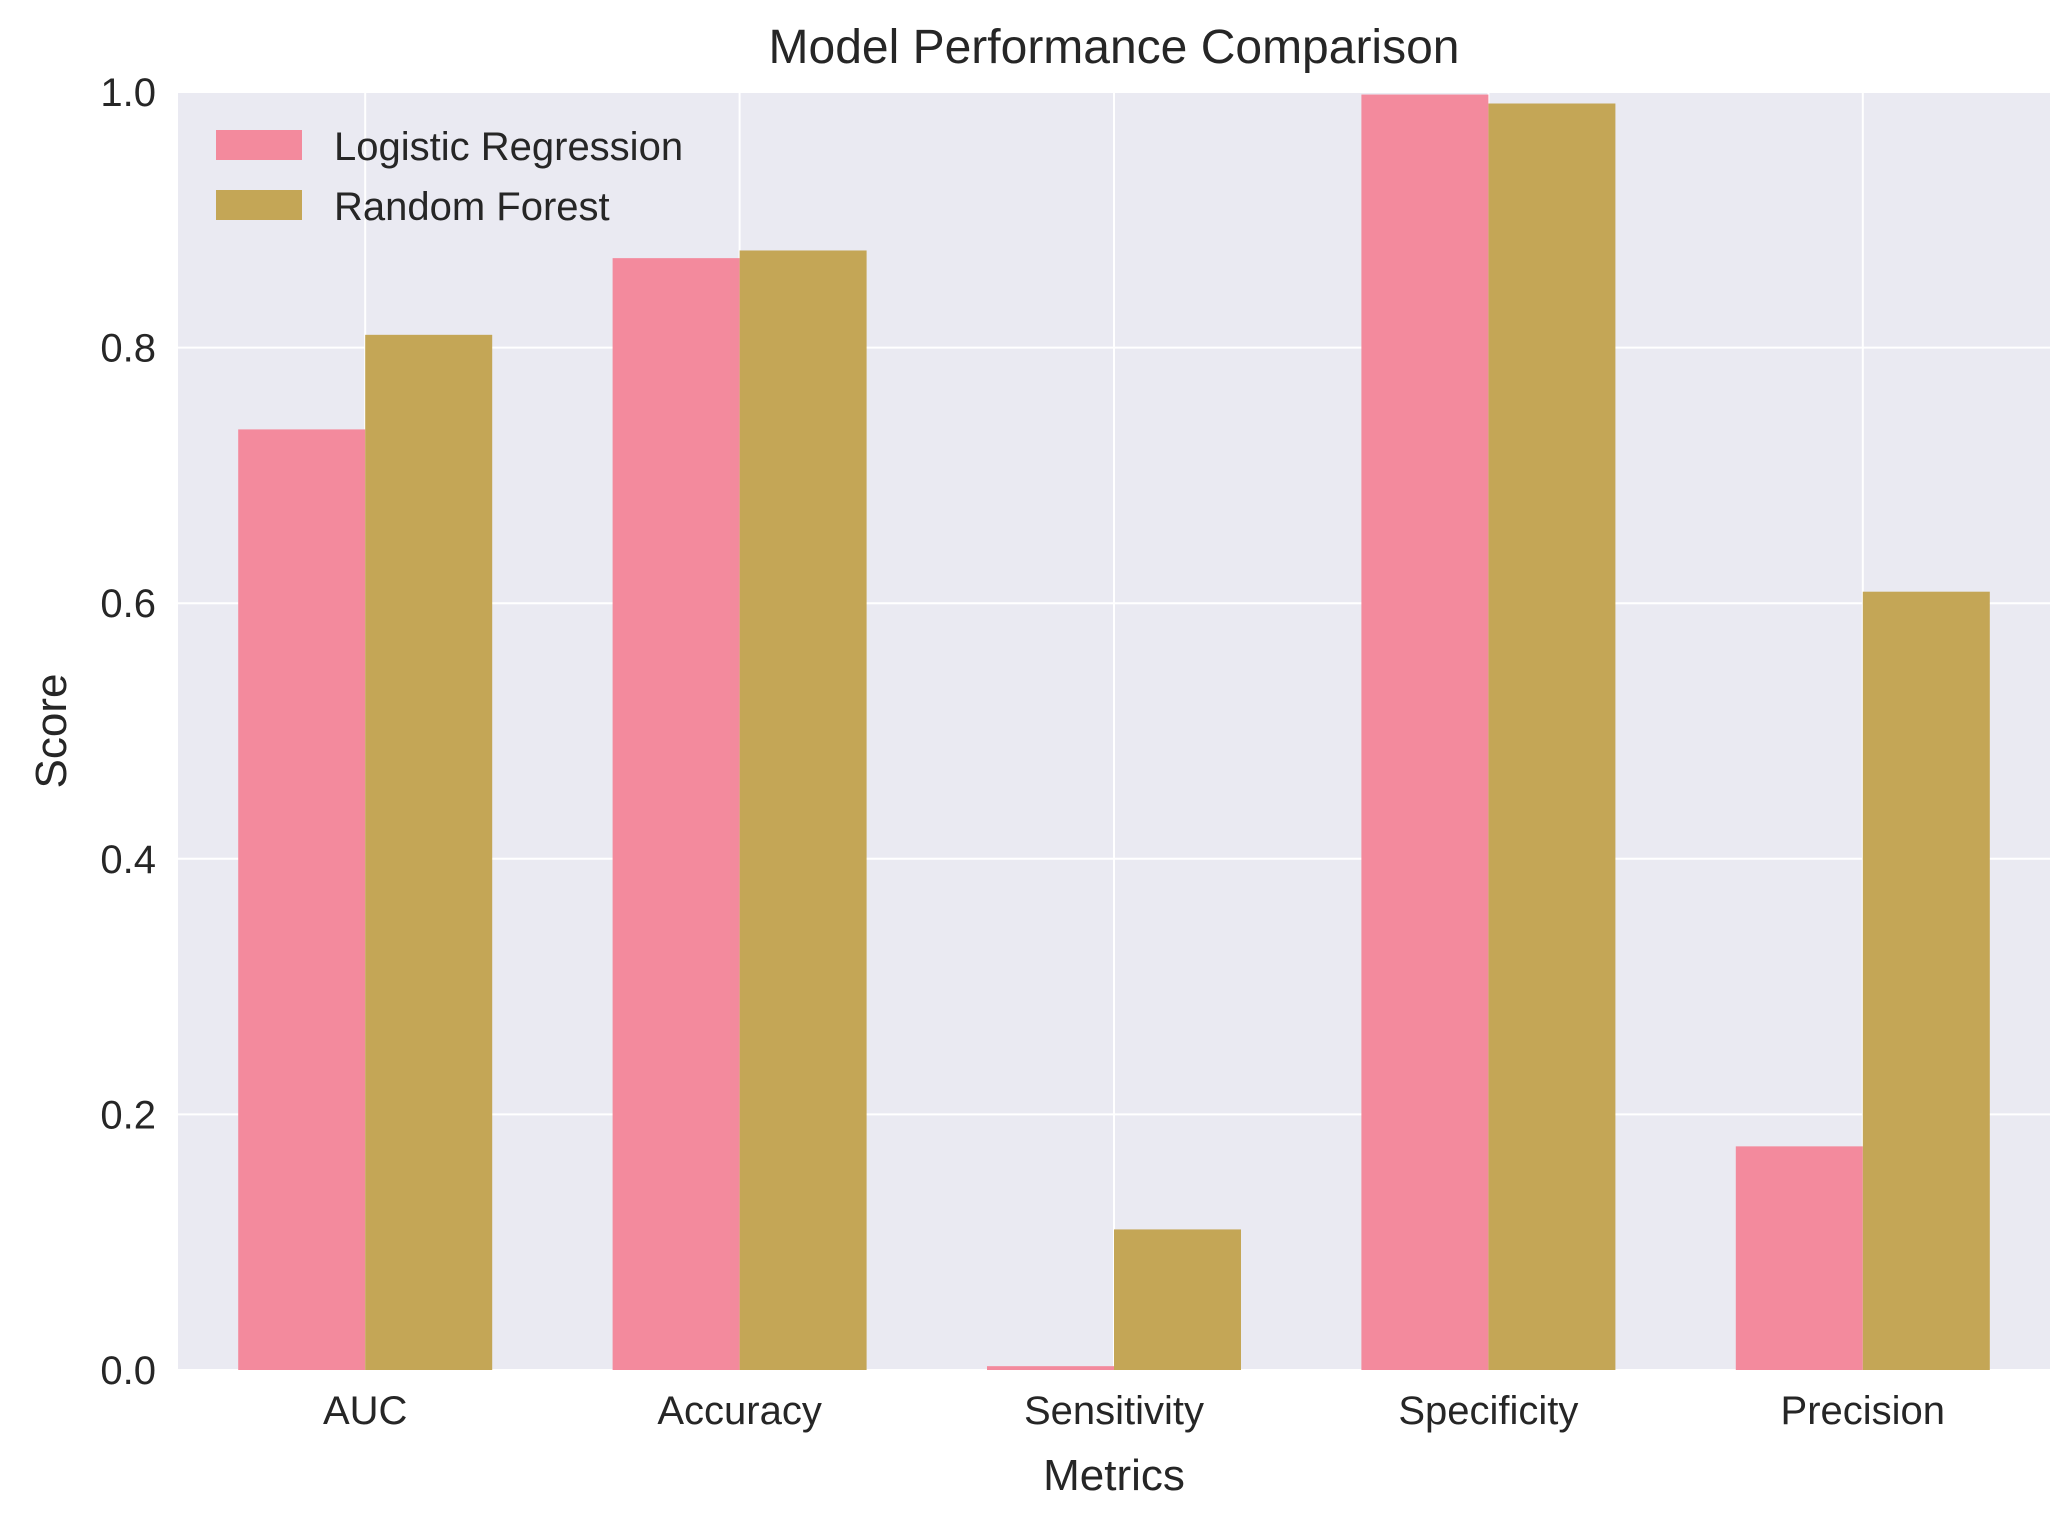  I want to click on y-tick-label: 0.4, so click(128, 860).